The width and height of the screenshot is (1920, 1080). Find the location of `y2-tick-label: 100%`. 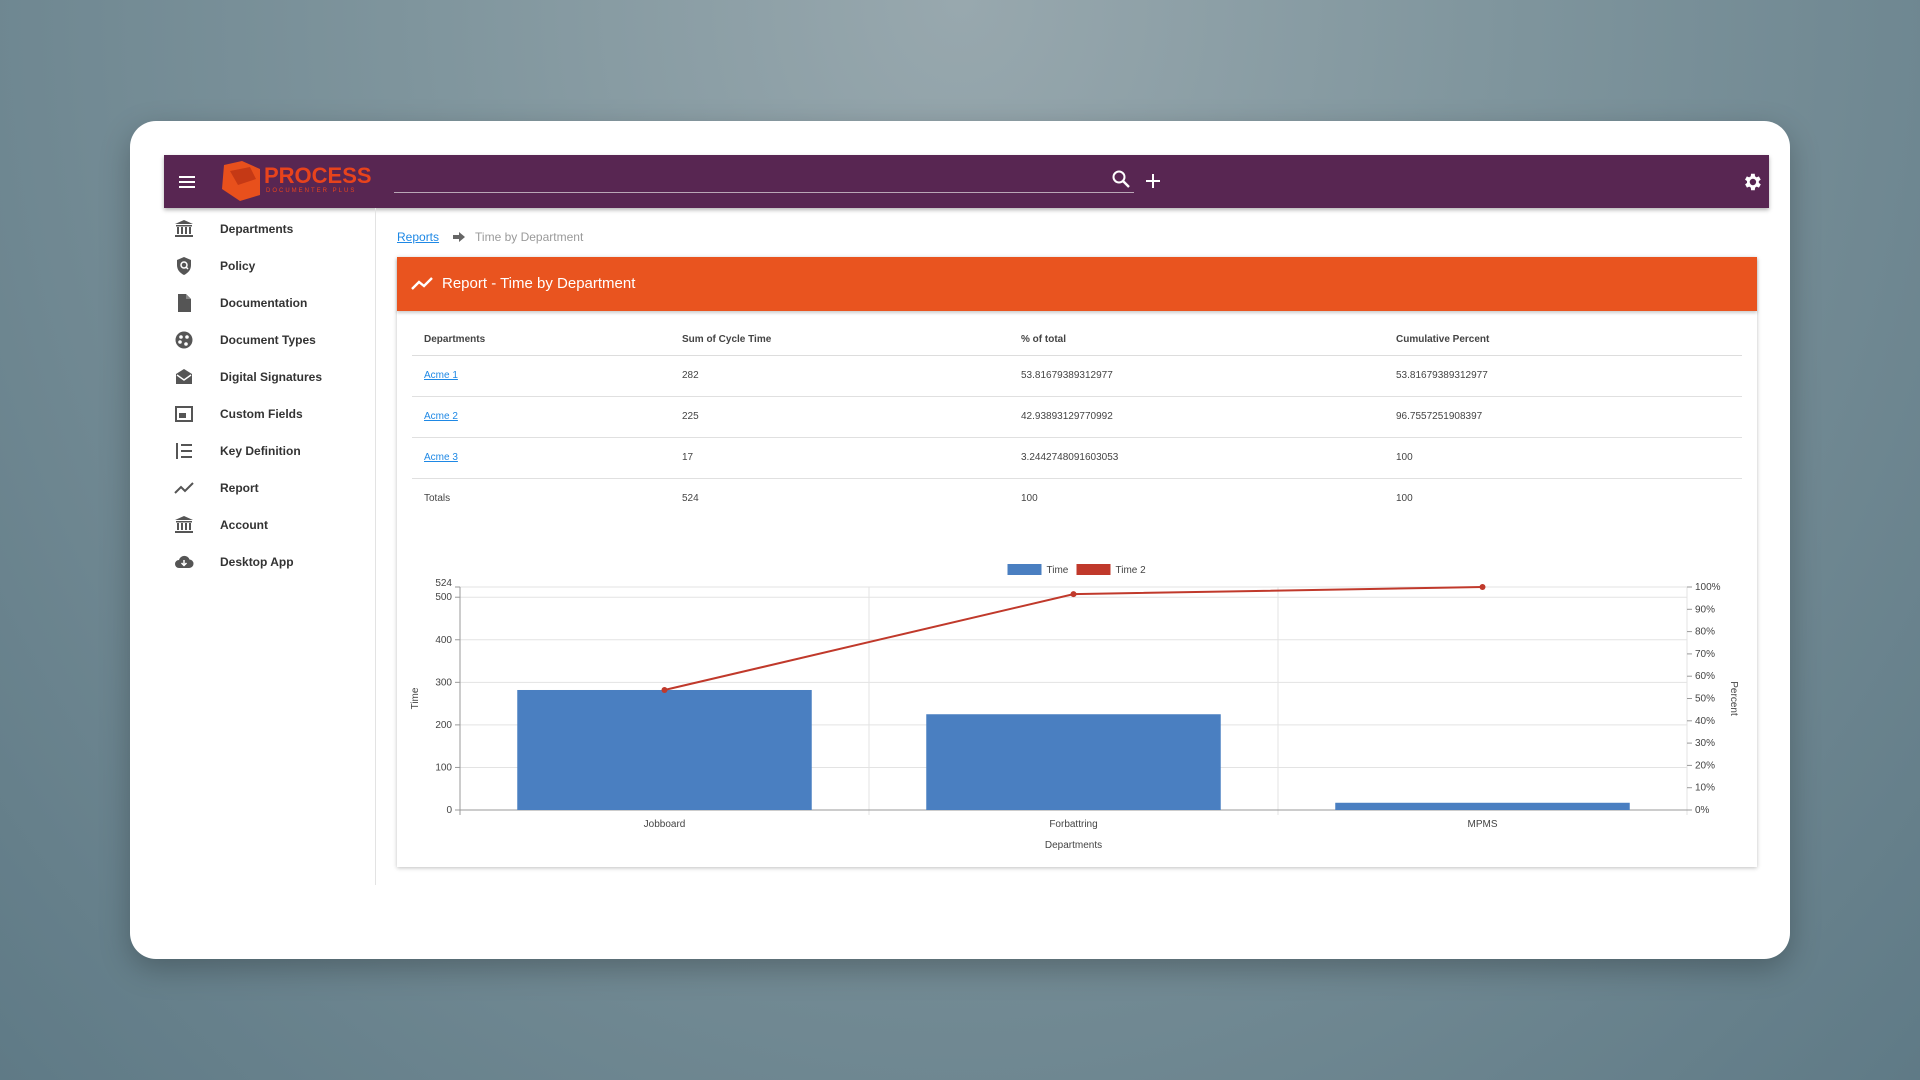

y2-tick-label: 100% is located at coordinates (1708, 587).